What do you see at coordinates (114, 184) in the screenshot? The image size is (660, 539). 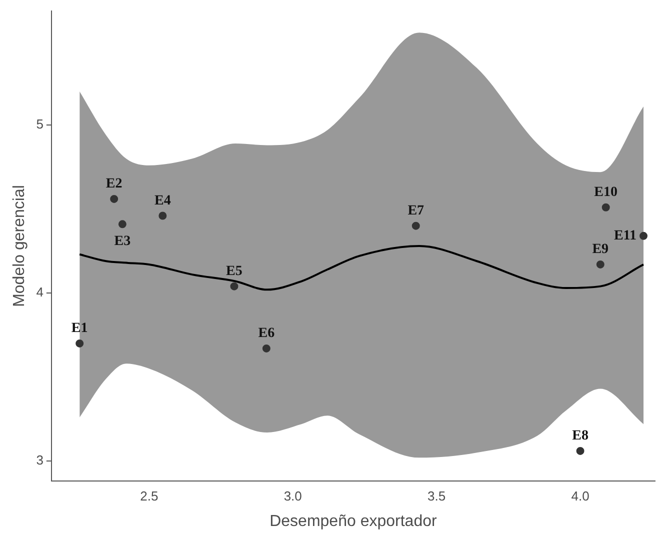 I see `annotation: E2` at bounding box center [114, 184].